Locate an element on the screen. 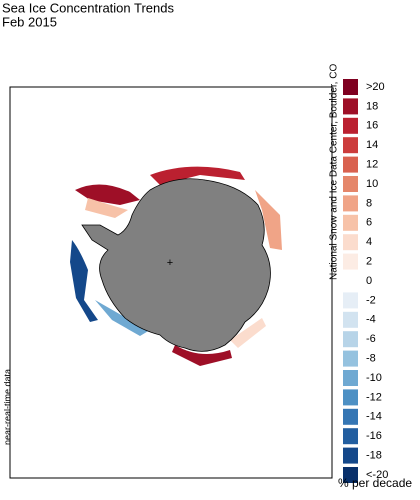 The height and width of the screenshot is (500, 420). legend-label: -6 is located at coordinates (371, 339).